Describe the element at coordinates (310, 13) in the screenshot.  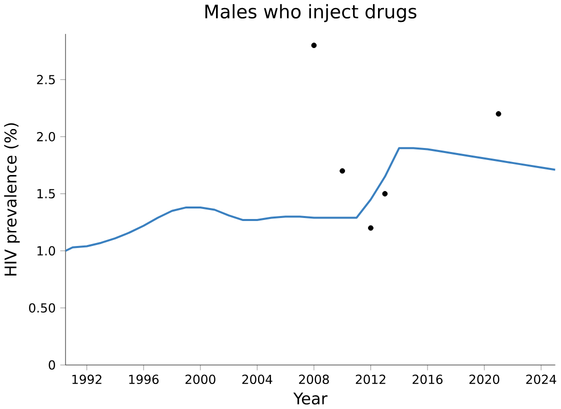
I see `chart-title: Males who inject drugs` at that location.